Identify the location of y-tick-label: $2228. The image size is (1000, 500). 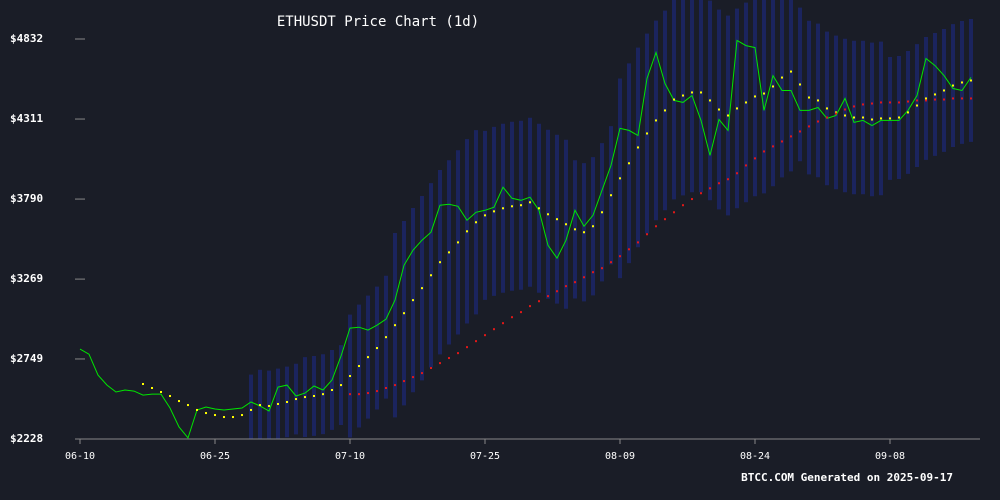
(26, 438).